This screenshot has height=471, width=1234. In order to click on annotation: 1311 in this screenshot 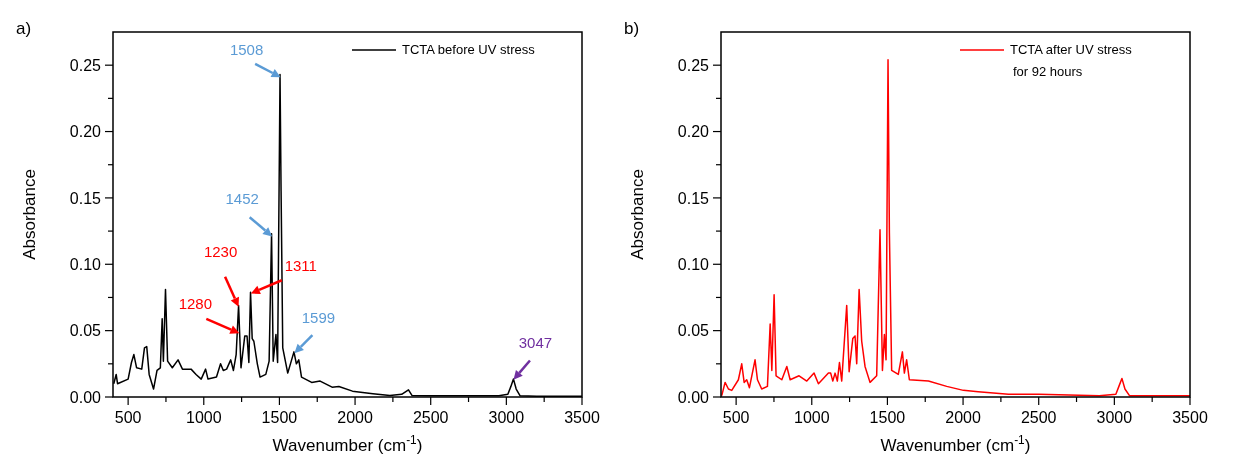, I will do `click(300, 266)`.